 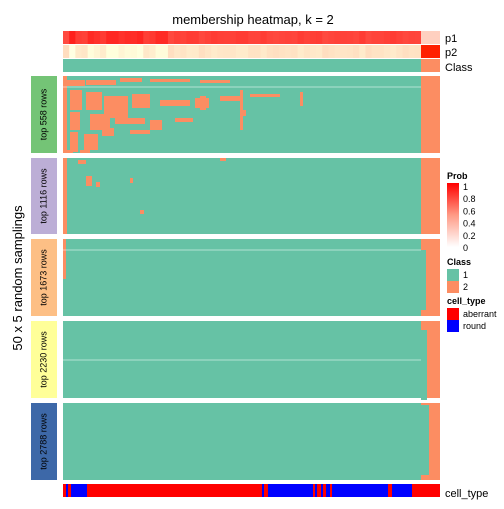 What do you see at coordinates (466, 301) in the screenshot?
I see `legend-cell-type-title: cell_type` at bounding box center [466, 301].